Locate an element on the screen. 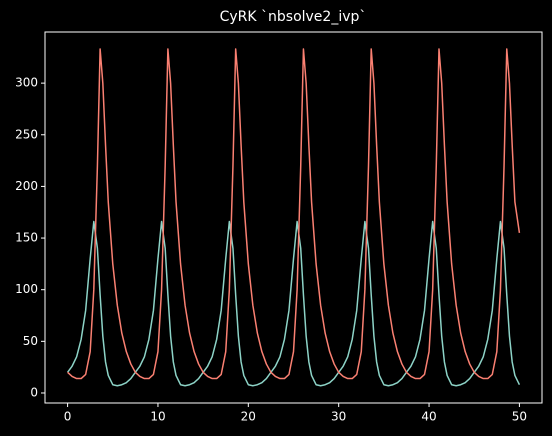  y-tick-label: 100 is located at coordinates (26, 289).